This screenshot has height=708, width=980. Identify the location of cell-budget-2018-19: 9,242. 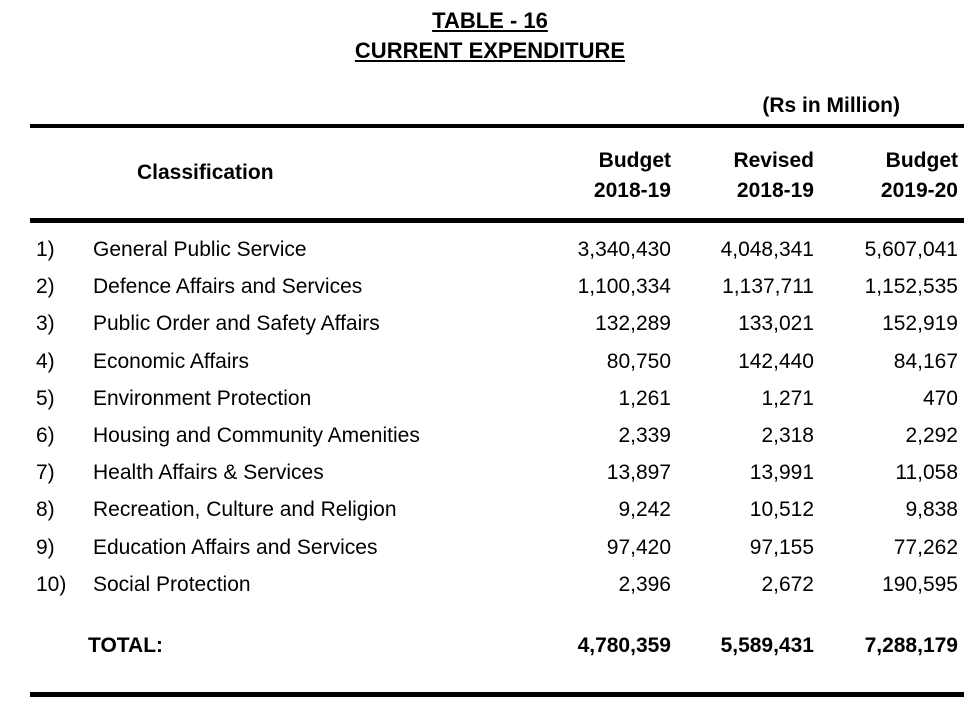
(644, 510).